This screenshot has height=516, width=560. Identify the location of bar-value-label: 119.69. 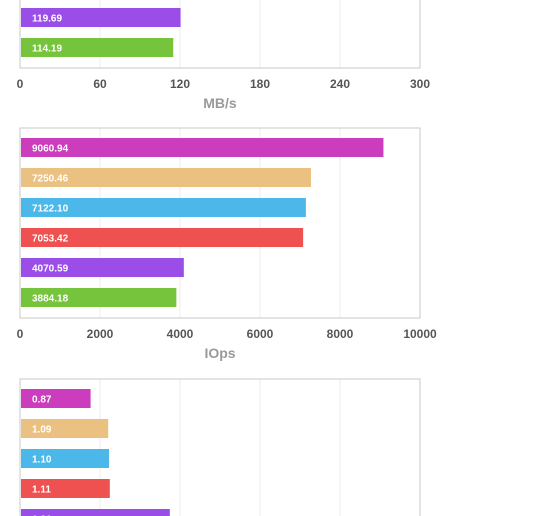
(47, 19).